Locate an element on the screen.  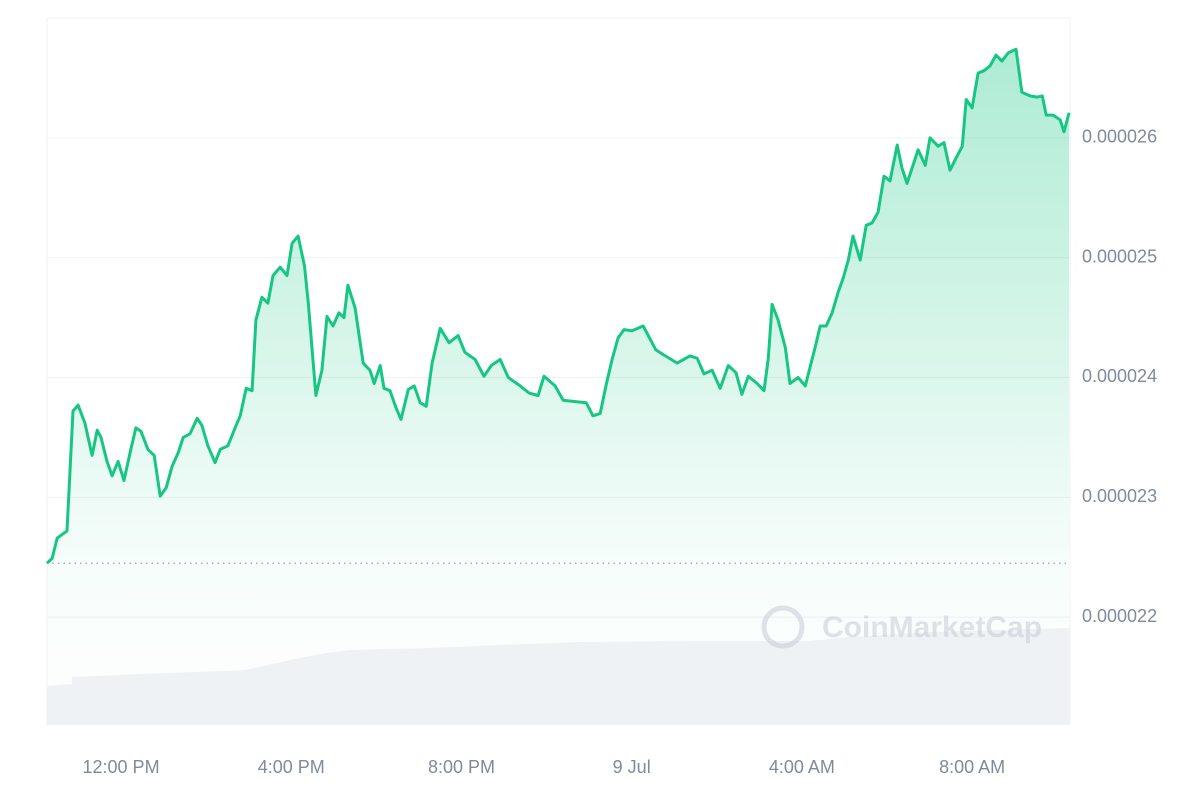
y-tick-label: 0.000026 is located at coordinates (1119, 137).